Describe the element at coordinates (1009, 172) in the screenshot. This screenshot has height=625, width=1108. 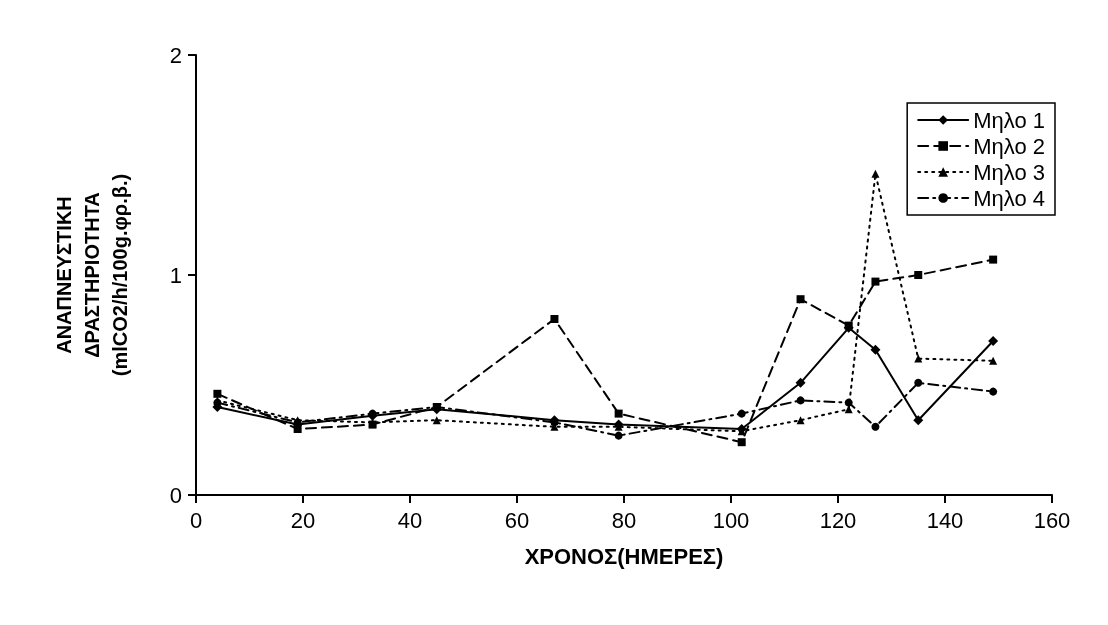
I see `legend-label: Μηλο 3` at that location.